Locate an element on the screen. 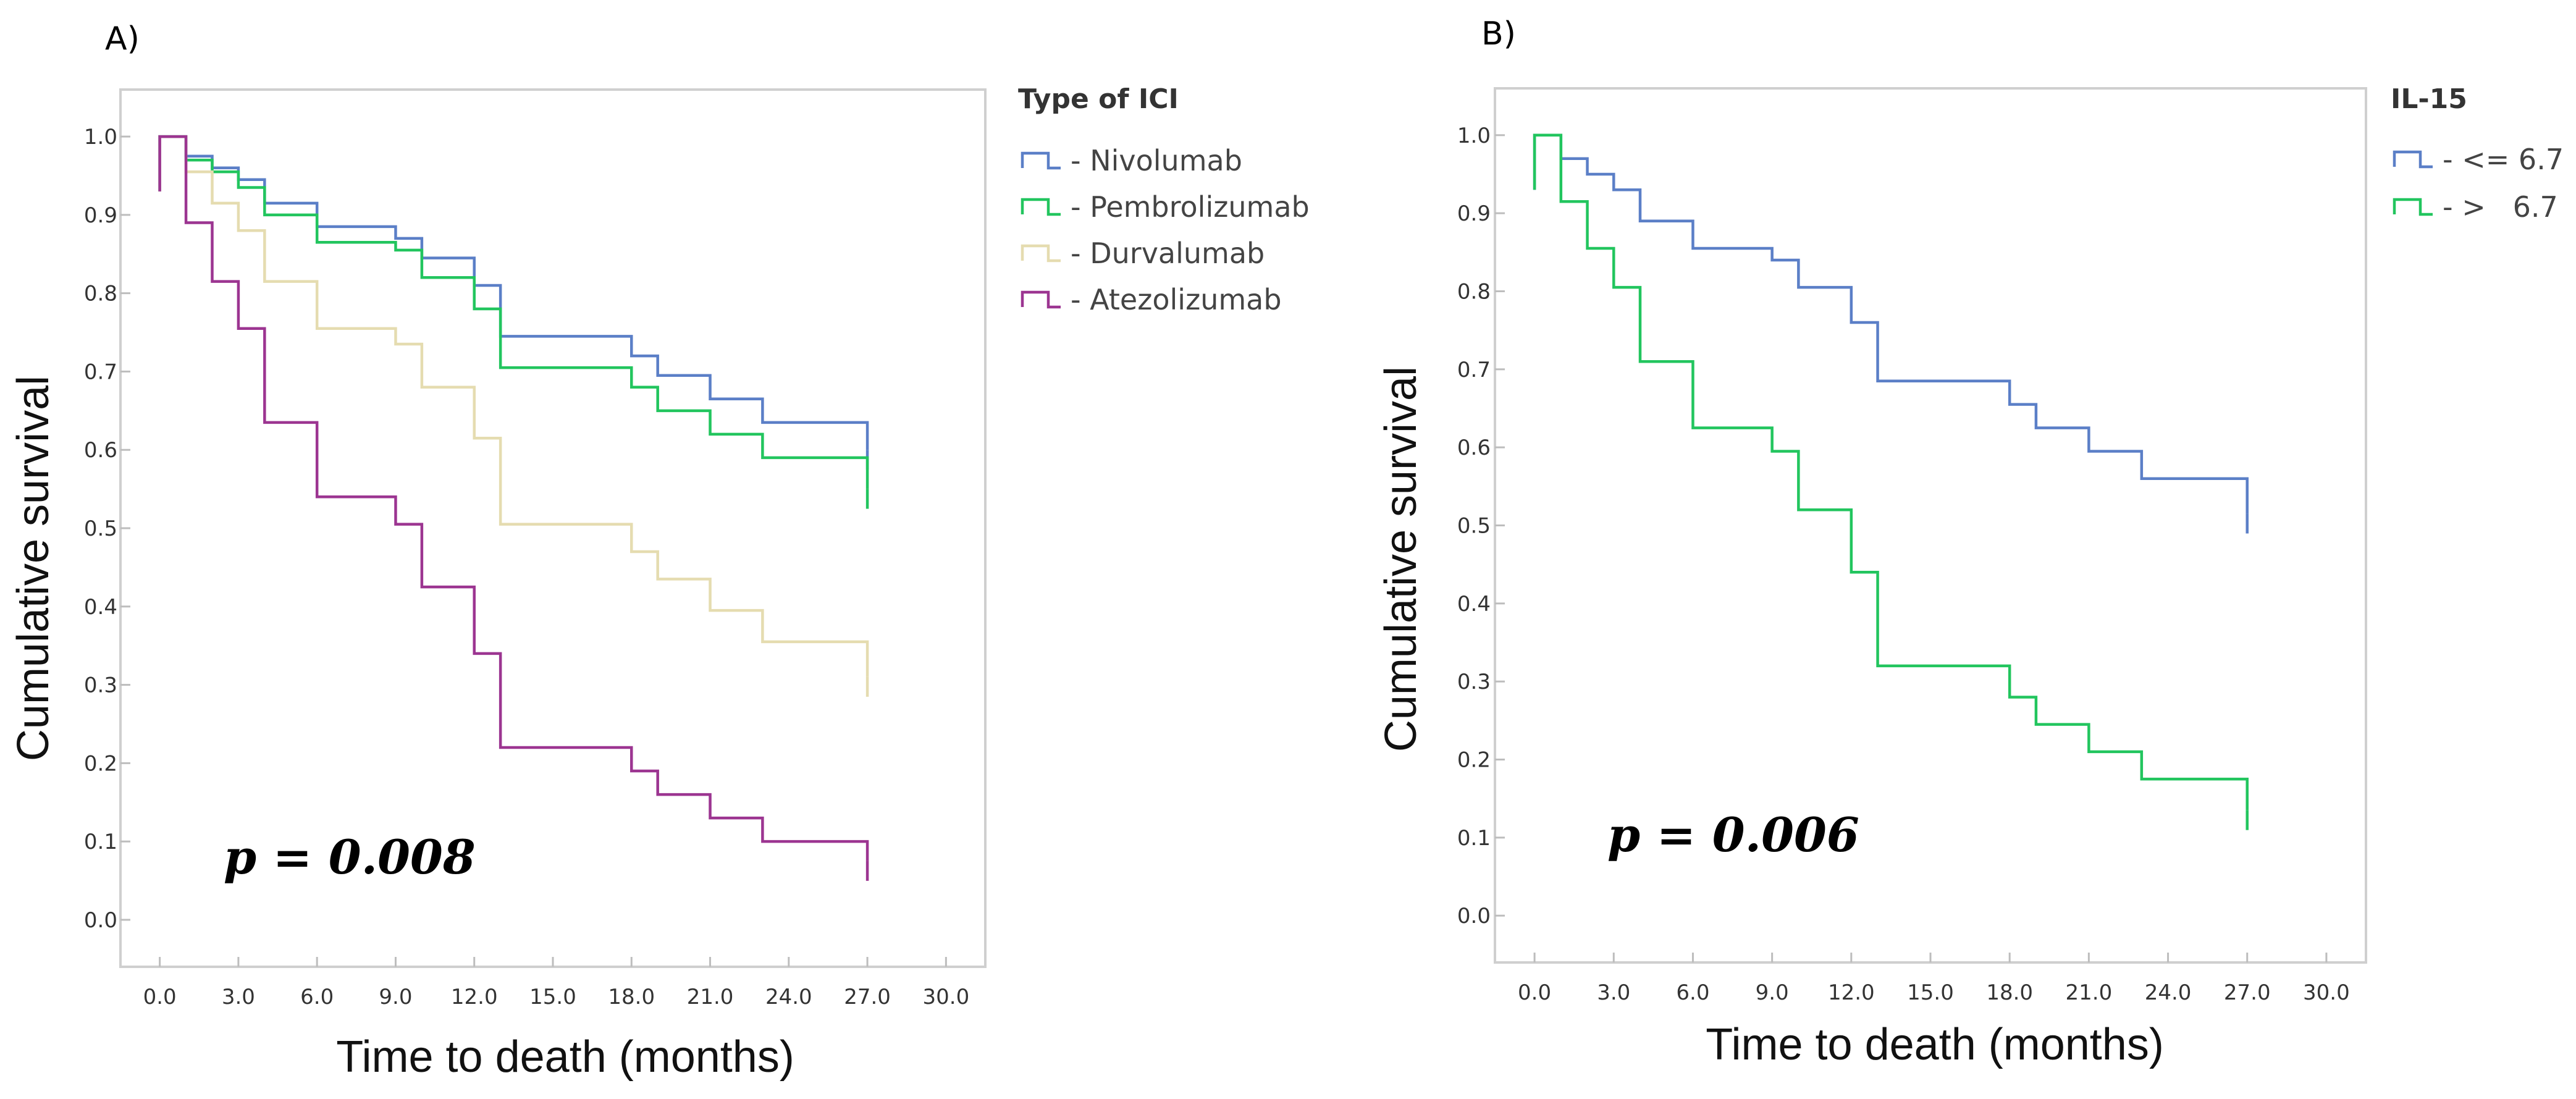  panel-a-legend-item-durvalumab: - Durvalumab is located at coordinates (1143, 253).